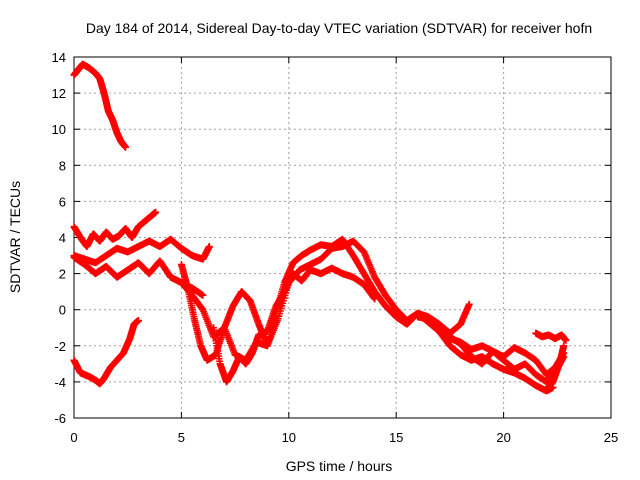 The height and width of the screenshot is (480, 640). Describe the element at coordinates (106, 352) in the screenshot. I see `series-trace-e` at that location.